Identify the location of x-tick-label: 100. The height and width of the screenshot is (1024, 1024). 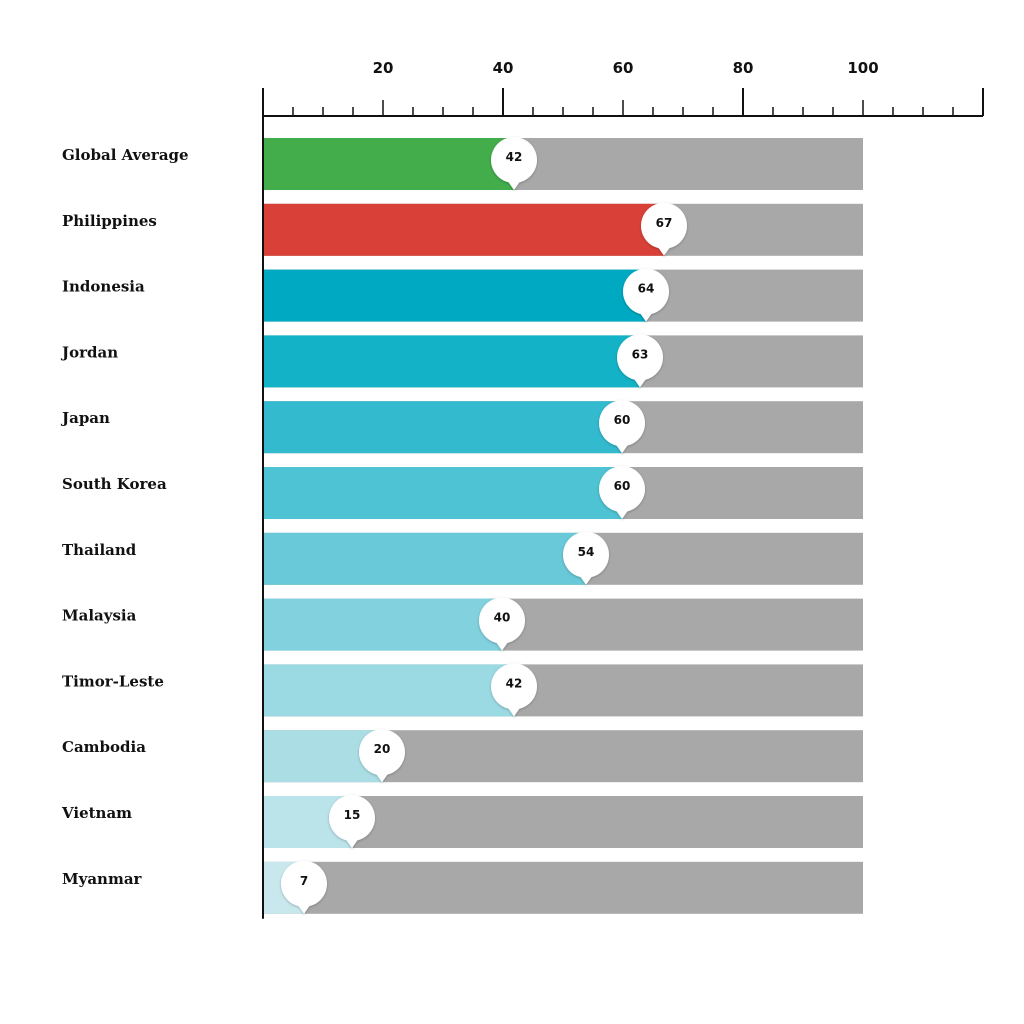
(862, 68).